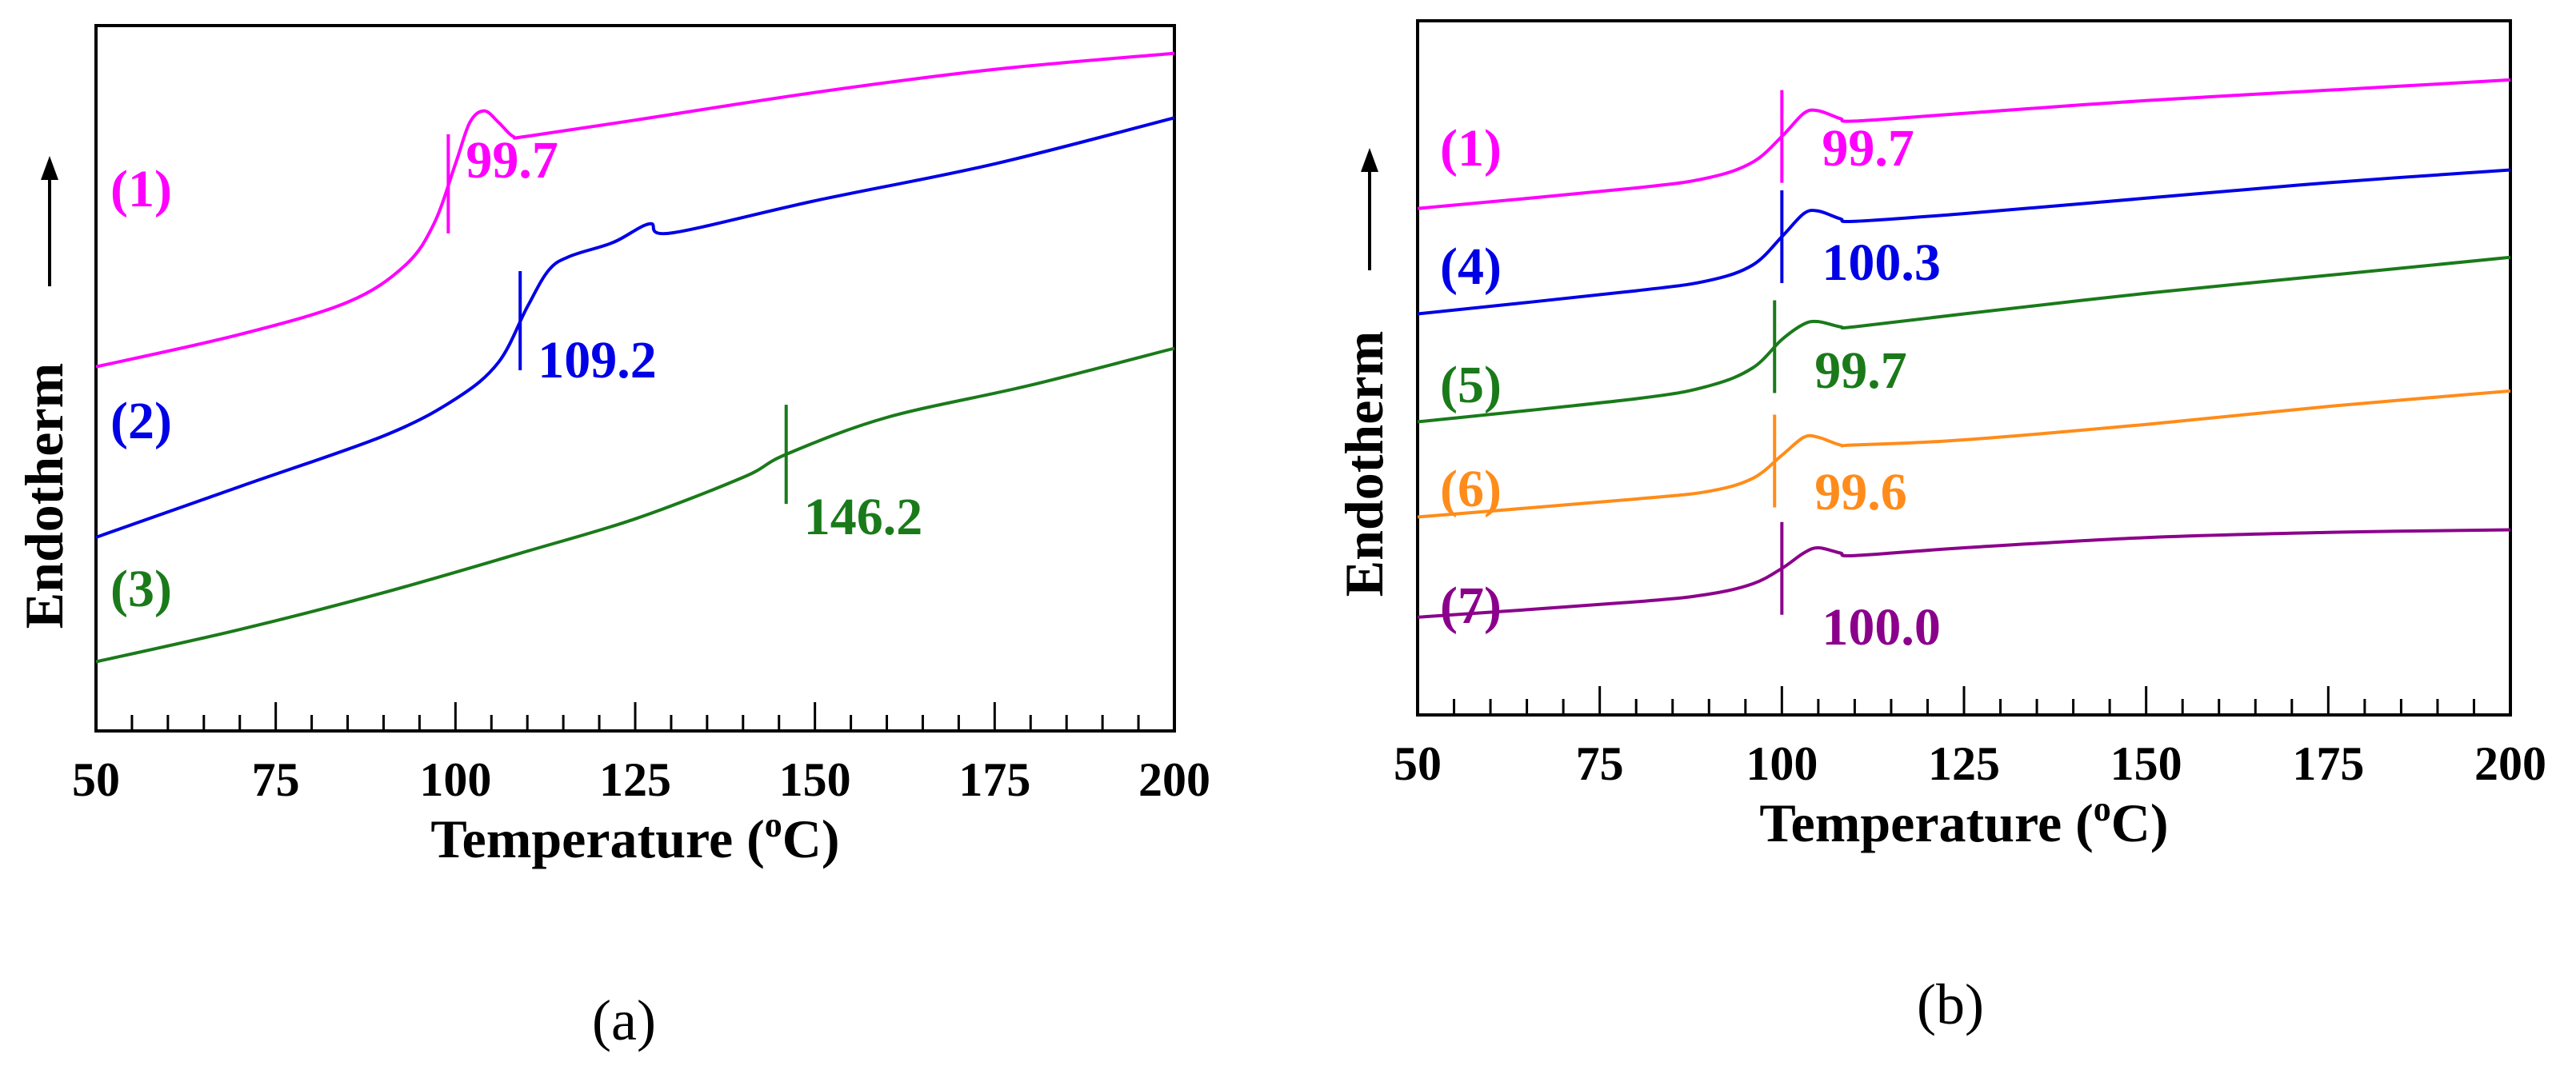 The image size is (2576, 1078). I want to click on tg-value-label: 146.2, so click(863, 517).